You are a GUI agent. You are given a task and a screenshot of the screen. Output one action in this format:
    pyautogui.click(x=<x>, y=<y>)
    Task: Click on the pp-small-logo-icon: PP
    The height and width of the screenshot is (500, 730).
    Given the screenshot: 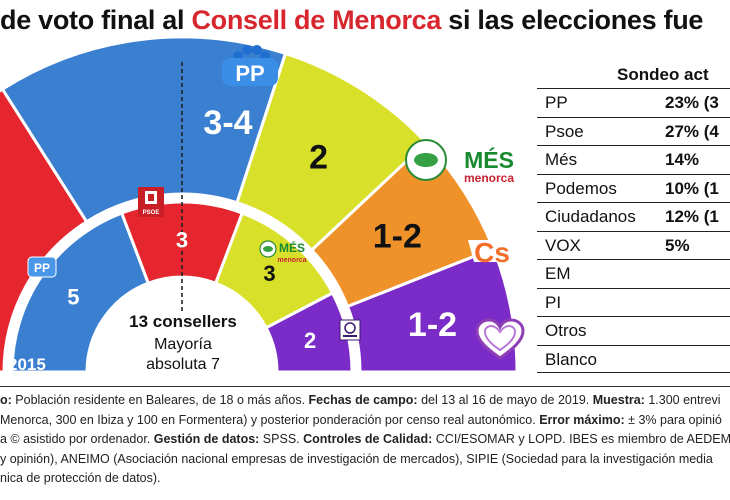 What is the action you would take?
    pyautogui.click(x=42, y=267)
    